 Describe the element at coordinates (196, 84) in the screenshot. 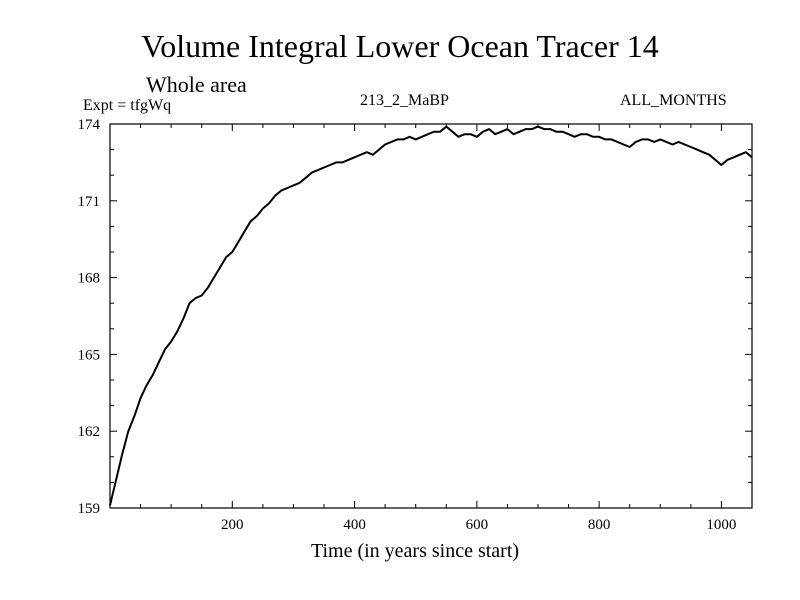

I see `chart-subtitle: Whole area` at that location.